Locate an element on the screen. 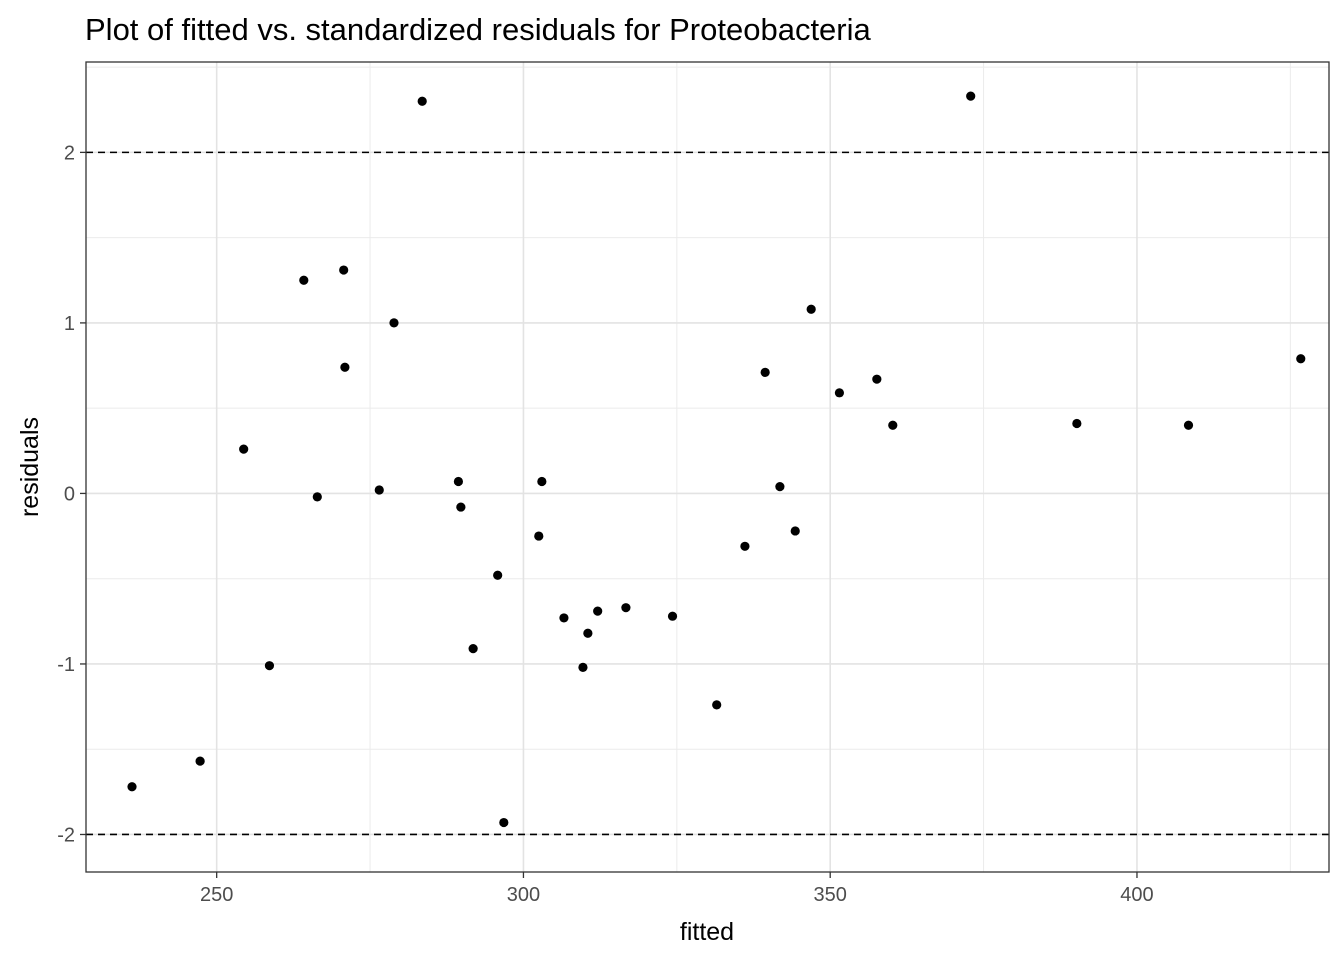 The image size is (1344, 960). x-tick-label: 300 is located at coordinates (523, 895).